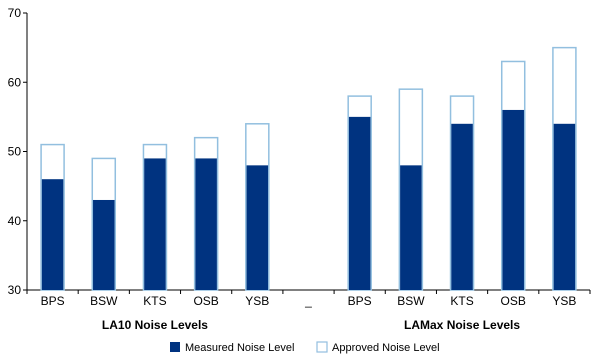  What do you see at coordinates (15, 221) in the screenshot?
I see `y-tick-label: 40` at bounding box center [15, 221].